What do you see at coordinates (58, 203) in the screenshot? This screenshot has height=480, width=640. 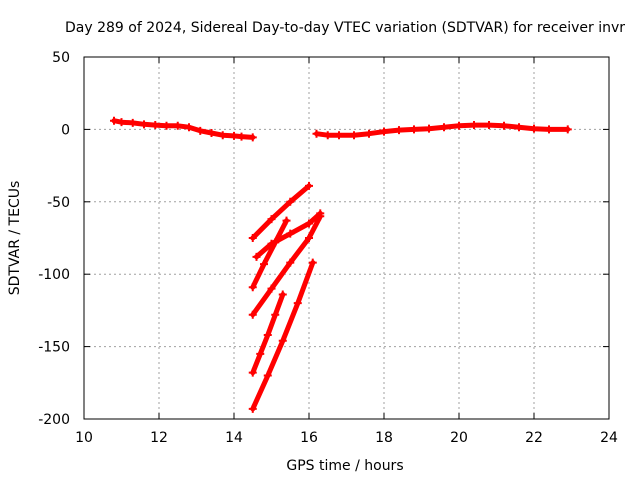 I see `y-tick-label: -50` at bounding box center [58, 203].